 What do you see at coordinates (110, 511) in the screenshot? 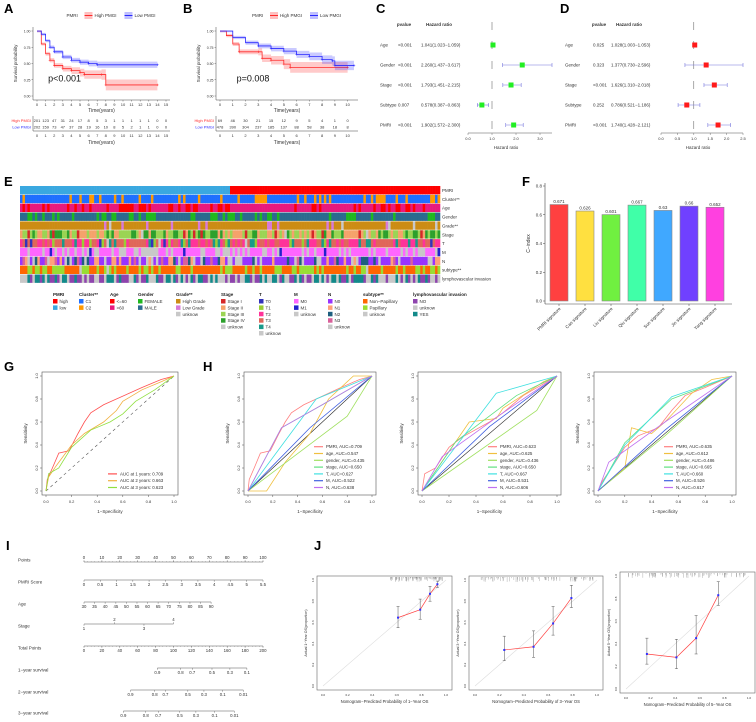
I see `x-axis-label: 1−Specificity` at bounding box center [110, 511].